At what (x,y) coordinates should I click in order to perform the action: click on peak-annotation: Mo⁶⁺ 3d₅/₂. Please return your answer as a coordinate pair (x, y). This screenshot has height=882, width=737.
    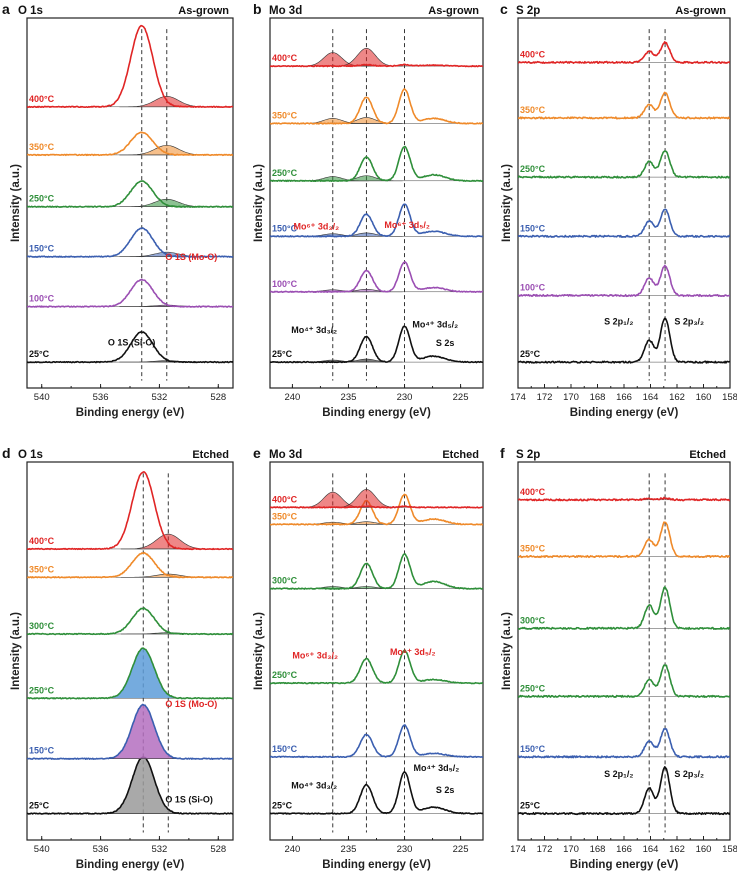
    Looking at the image, I should click on (413, 652).